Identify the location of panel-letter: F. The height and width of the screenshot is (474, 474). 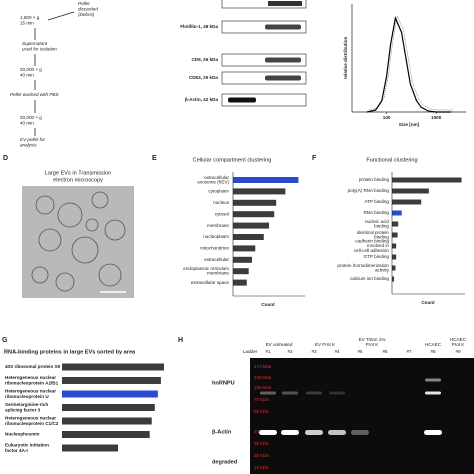
(314, 158).